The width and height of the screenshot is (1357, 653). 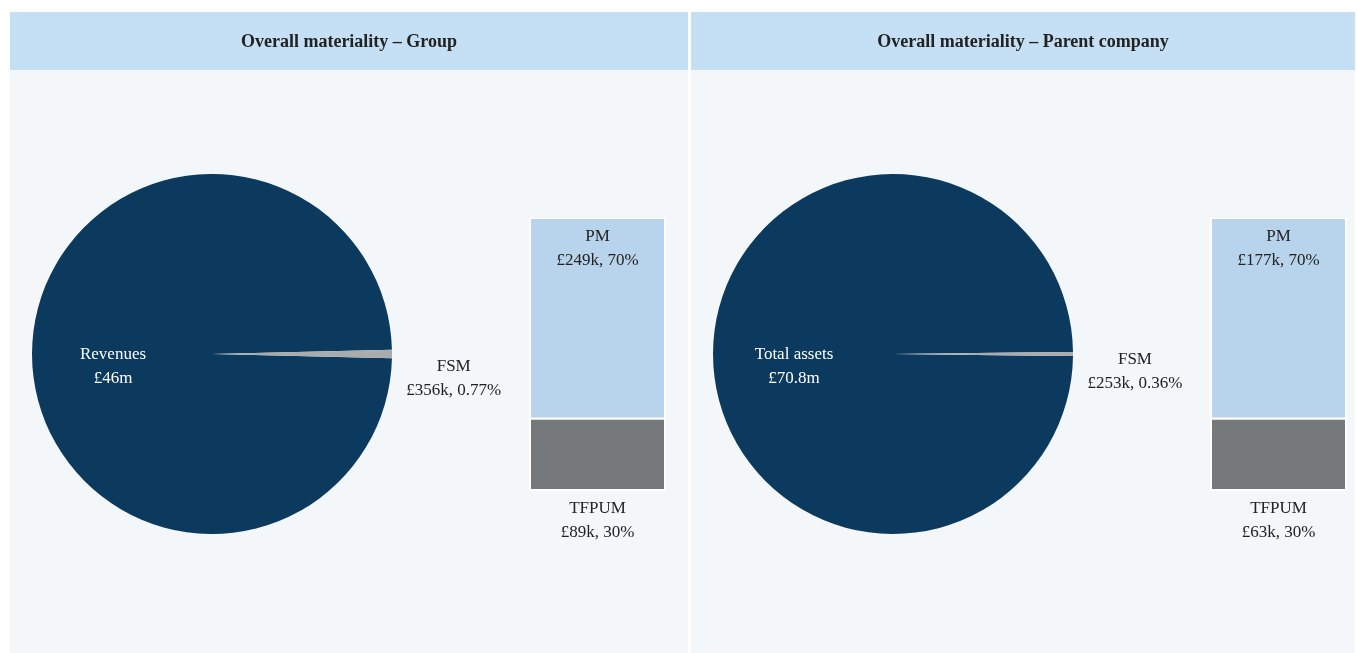 I want to click on data-label: £356k, 0.77%, so click(x=454, y=389).